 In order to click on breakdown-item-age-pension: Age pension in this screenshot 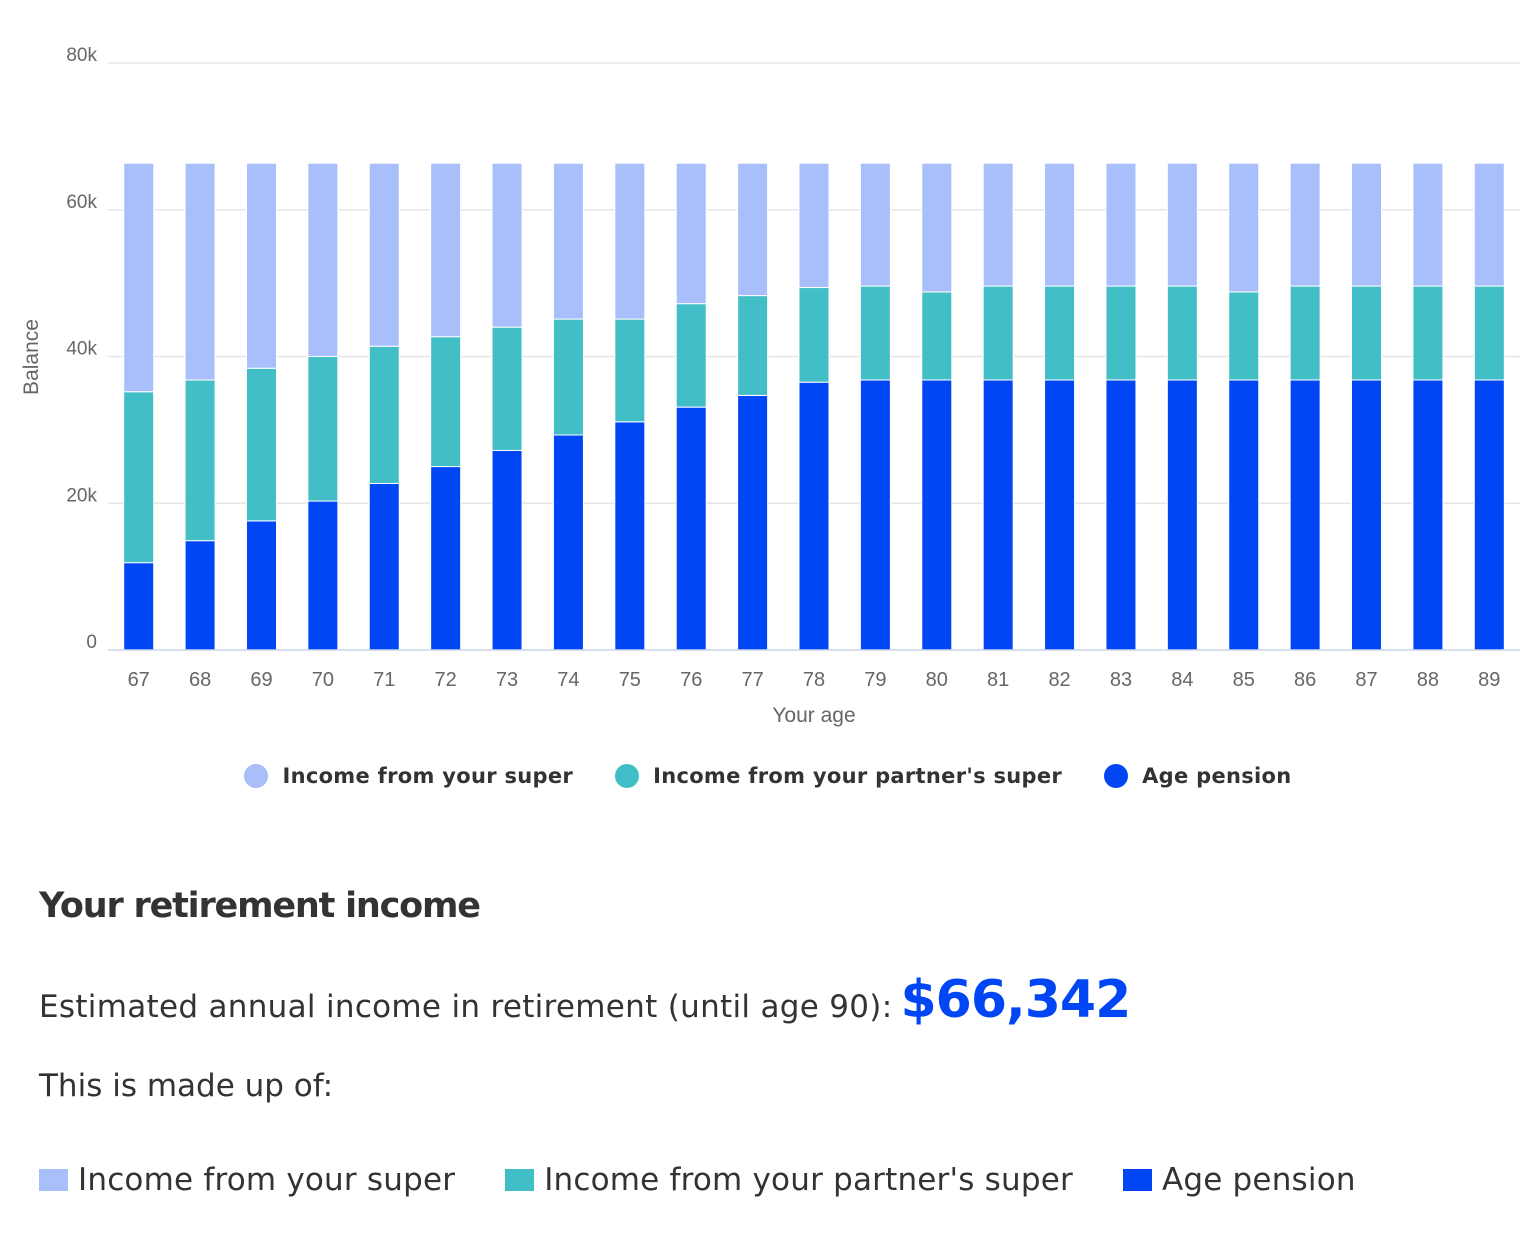, I will do `click(1239, 1180)`.